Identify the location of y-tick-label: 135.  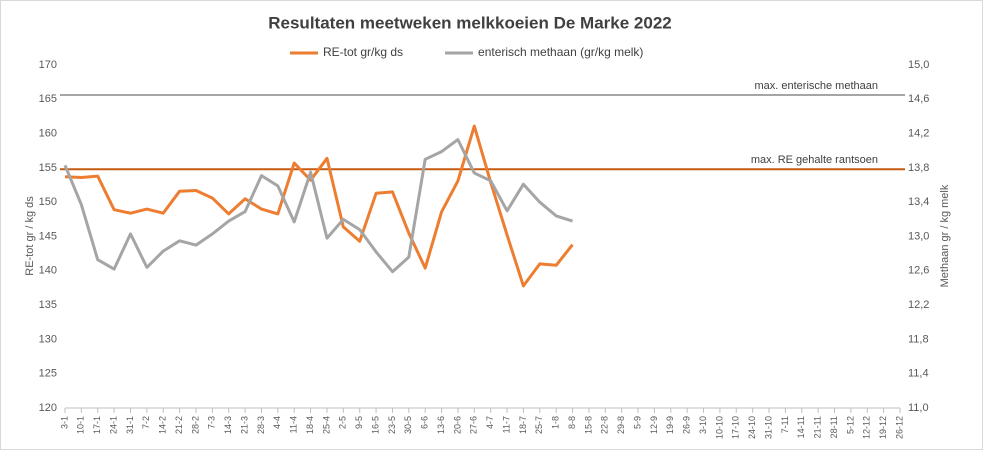
(48, 305).